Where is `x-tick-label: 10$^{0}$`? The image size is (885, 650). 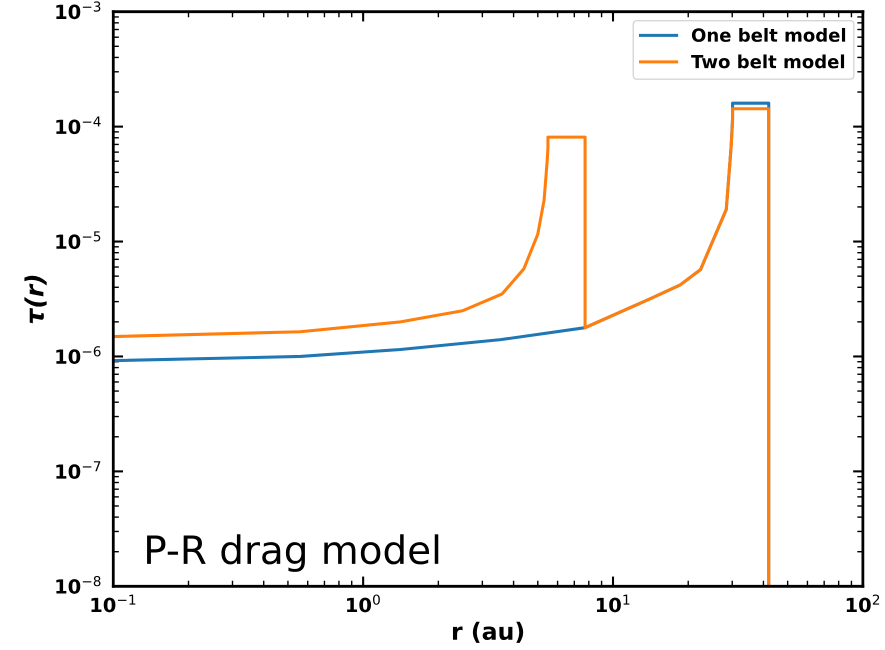 x-tick-label: 10$^{0}$ is located at coordinates (363, 603).